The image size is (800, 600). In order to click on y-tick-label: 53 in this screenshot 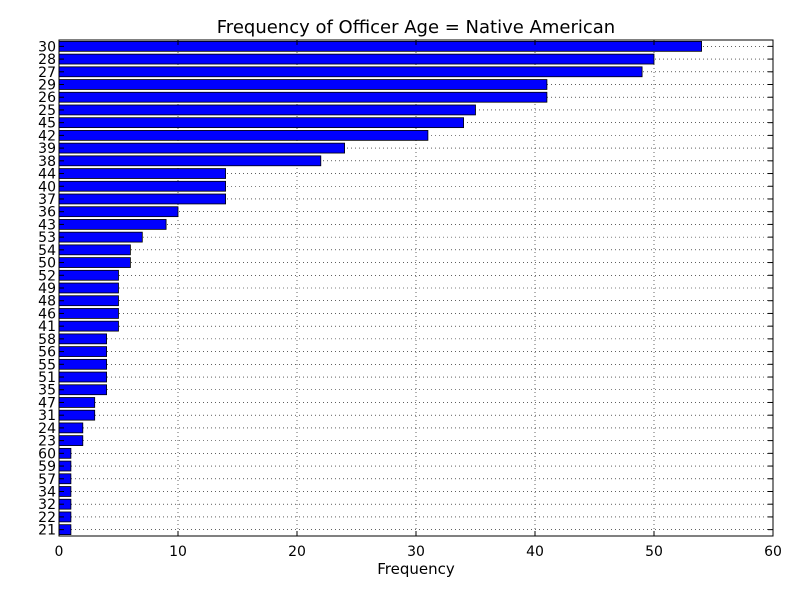, I will do `click(47, 238)`.